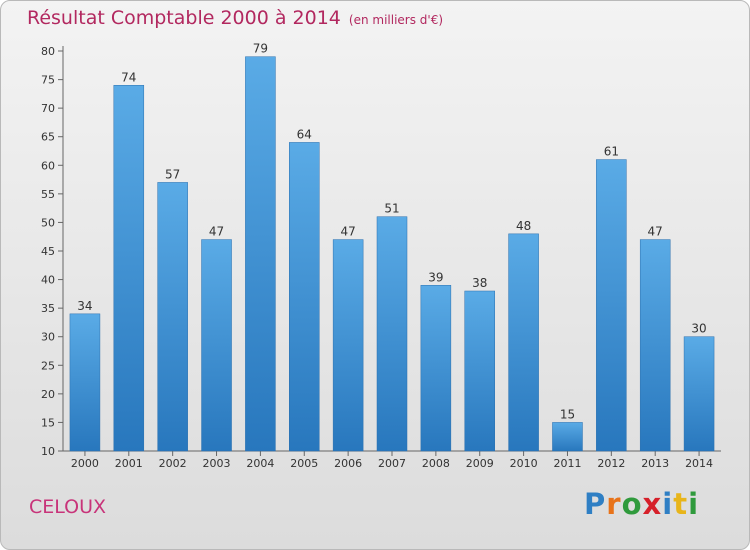  I want to click on y-tick-label: 40, so click(48, 280).